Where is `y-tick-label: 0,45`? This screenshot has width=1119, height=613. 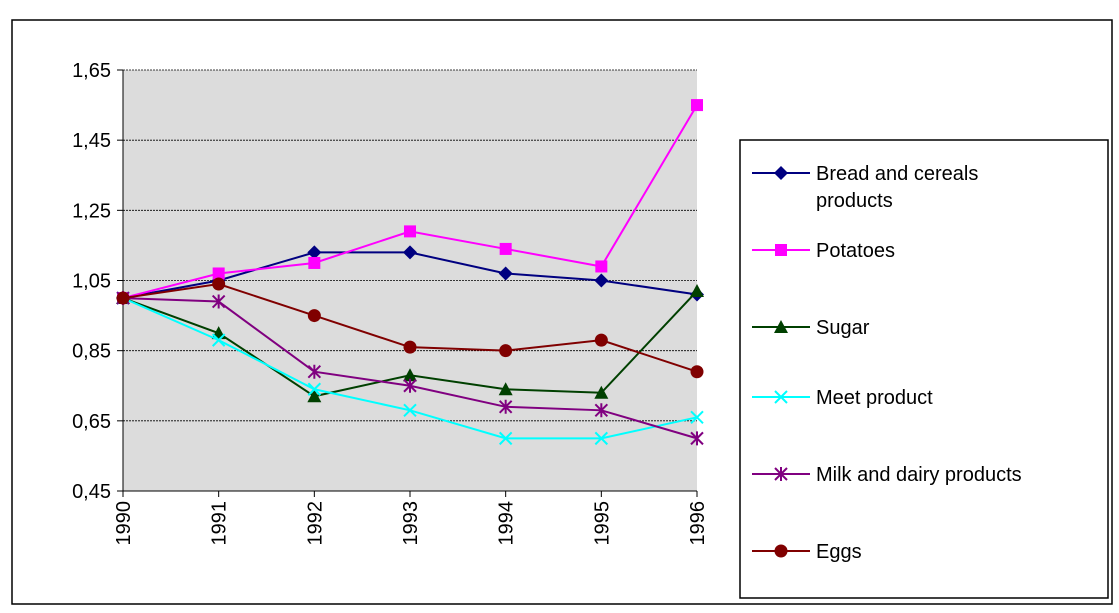 y-tick-label: 0,45 is located at coordinates (91, 492).